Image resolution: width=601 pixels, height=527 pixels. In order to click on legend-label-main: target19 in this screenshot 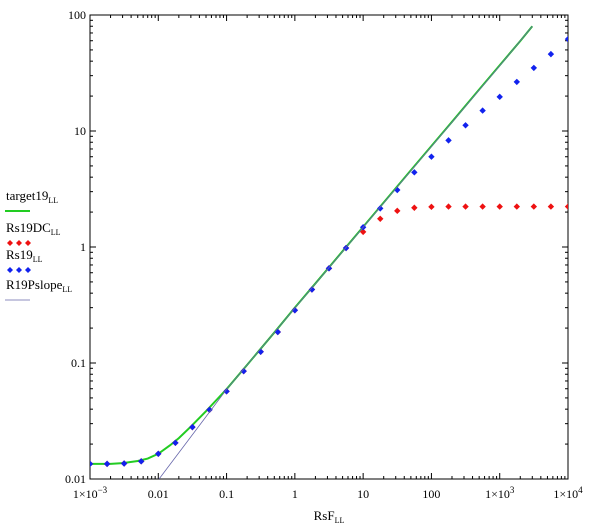, I will do `click(27, 195)`.